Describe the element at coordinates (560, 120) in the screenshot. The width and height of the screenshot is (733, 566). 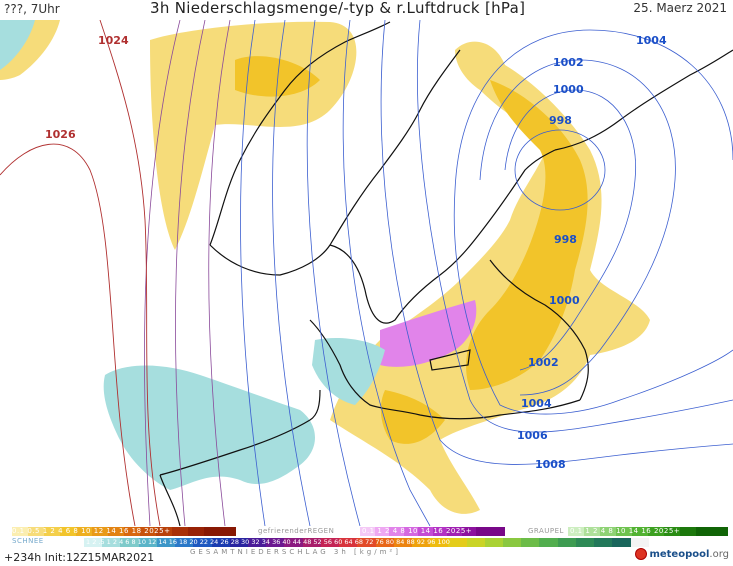
I see `label-998-north: 998` at that location.